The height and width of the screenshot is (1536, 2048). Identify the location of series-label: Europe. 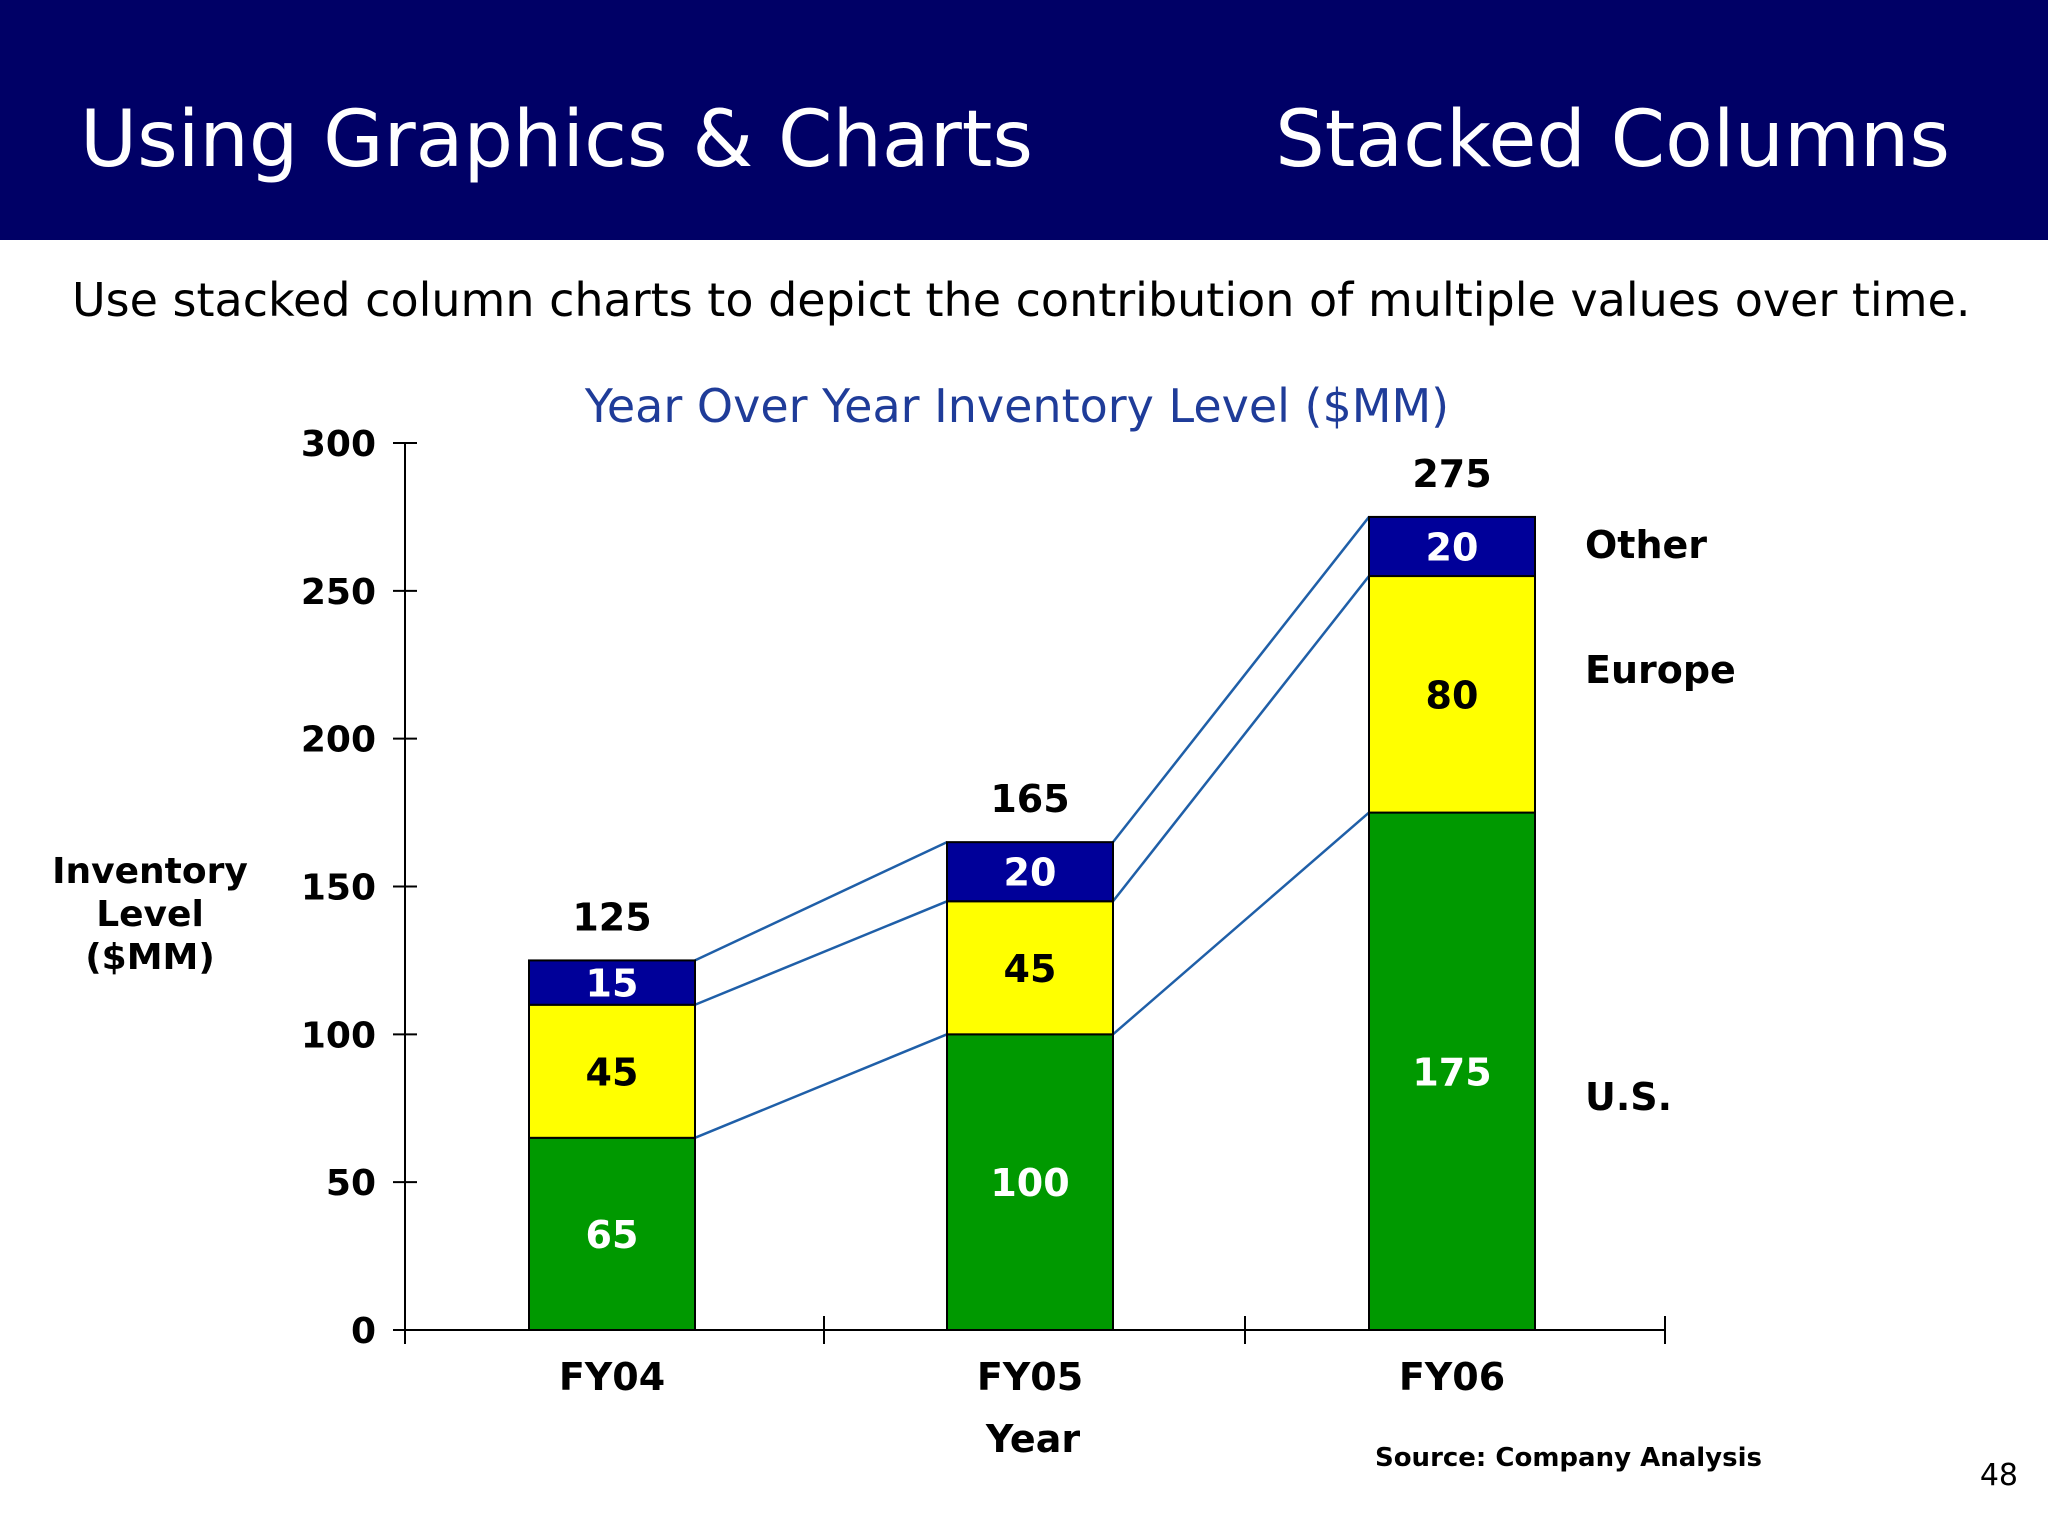
(1660, 670).